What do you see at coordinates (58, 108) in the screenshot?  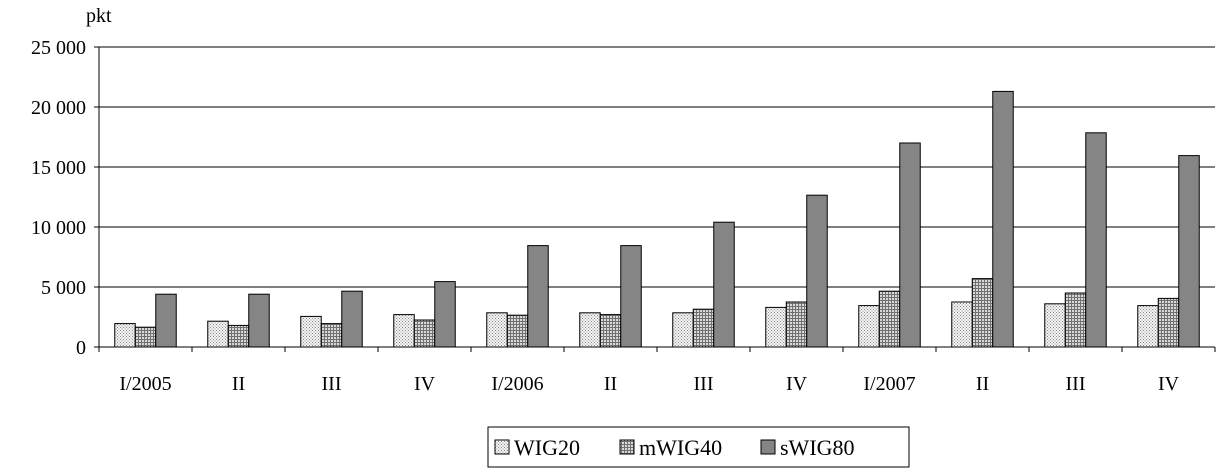 I see `y-tick-label: 20 000` at bounding box center [58, 108].